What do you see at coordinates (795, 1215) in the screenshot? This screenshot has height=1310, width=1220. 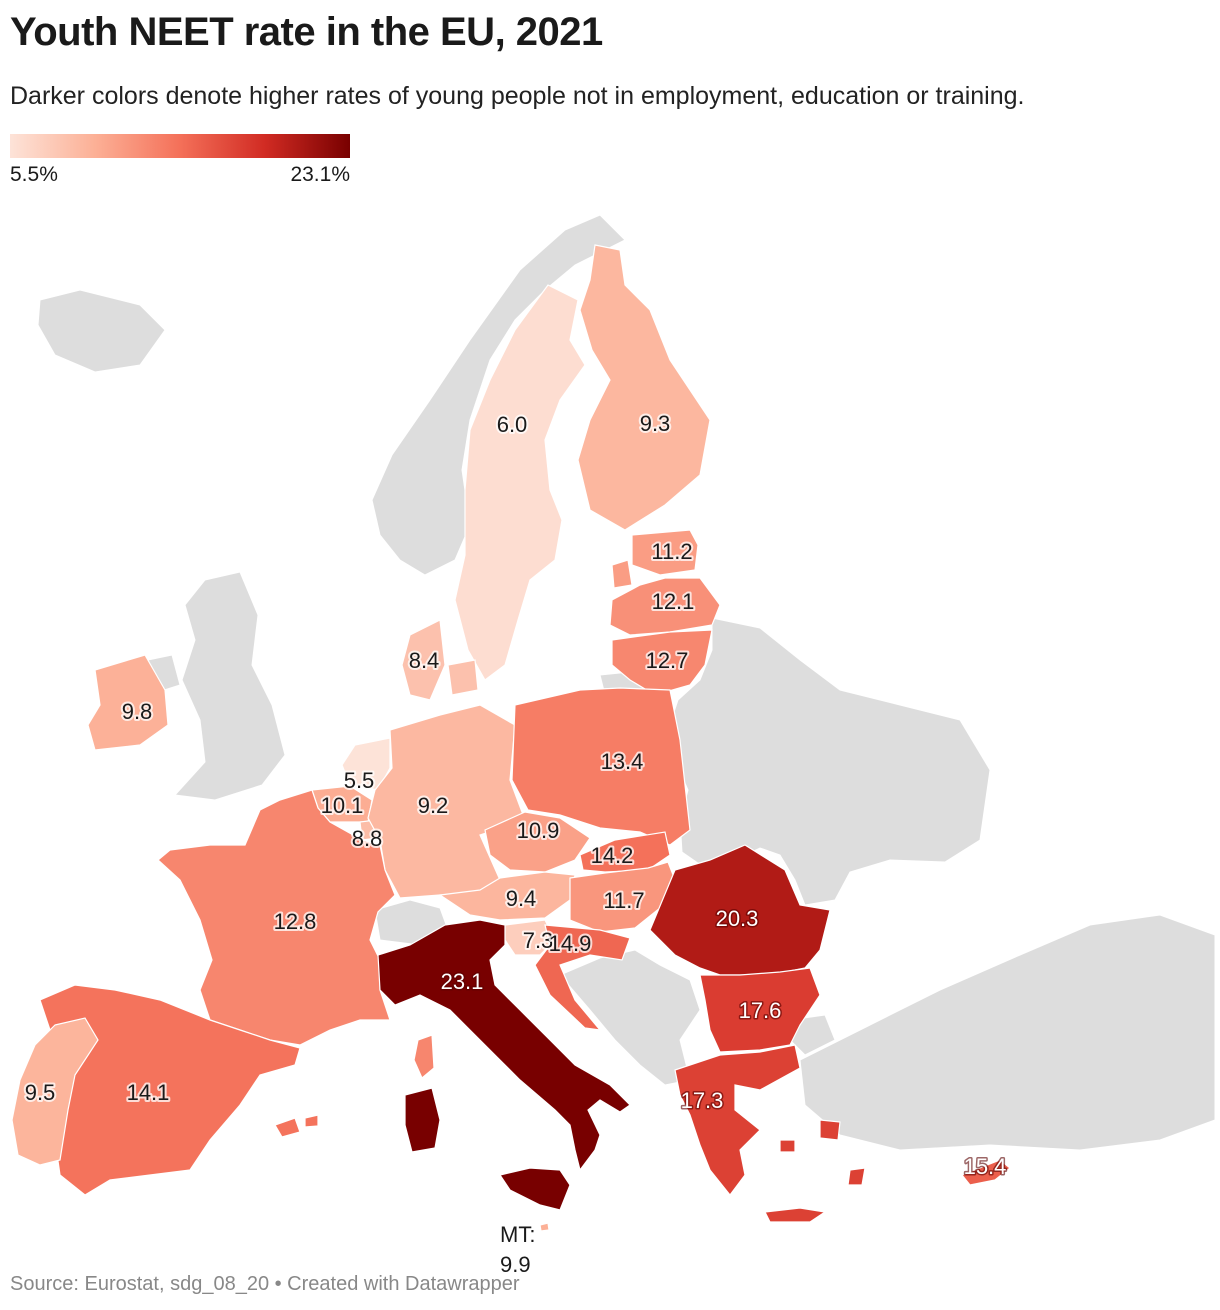 I see `country-greece-crete` at bounding box center [795, 1215].